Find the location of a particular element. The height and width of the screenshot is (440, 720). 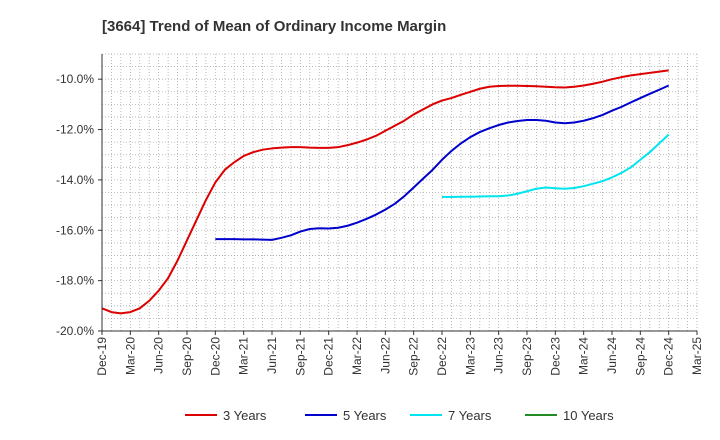

x-tick-label: Jun-24 is located at coordinates (612, 355).